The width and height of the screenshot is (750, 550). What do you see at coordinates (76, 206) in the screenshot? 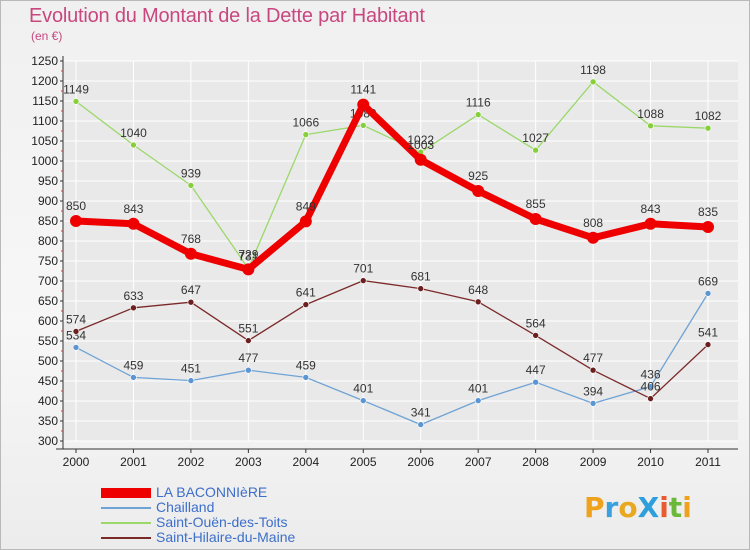
I see `data-label: 850` at bounding box center [76, 206].